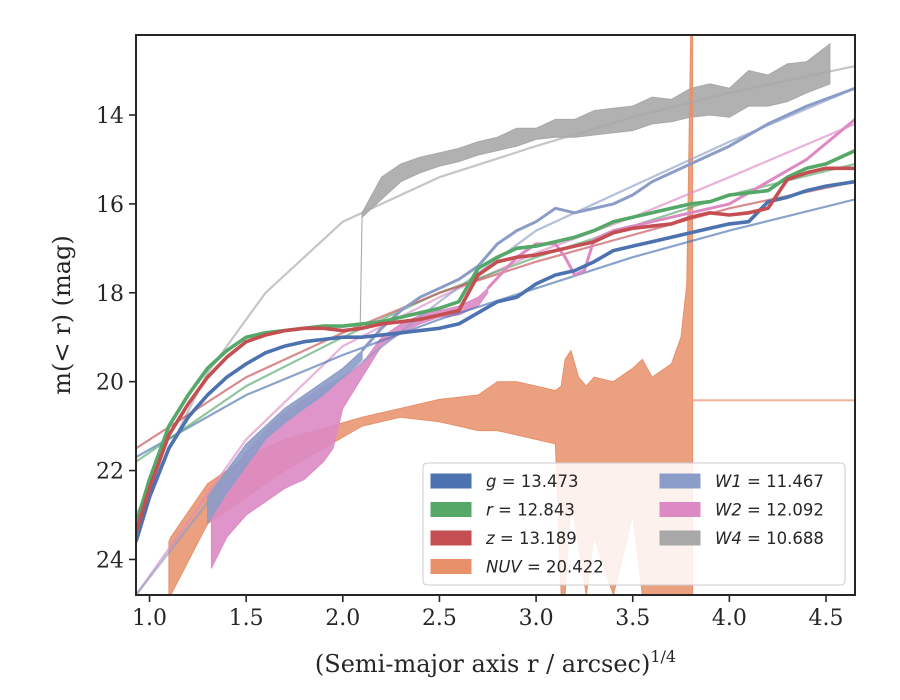 This screenshot has width=900, height=700. I want to click on x-tick-label: 4.0, so click(729, 618).